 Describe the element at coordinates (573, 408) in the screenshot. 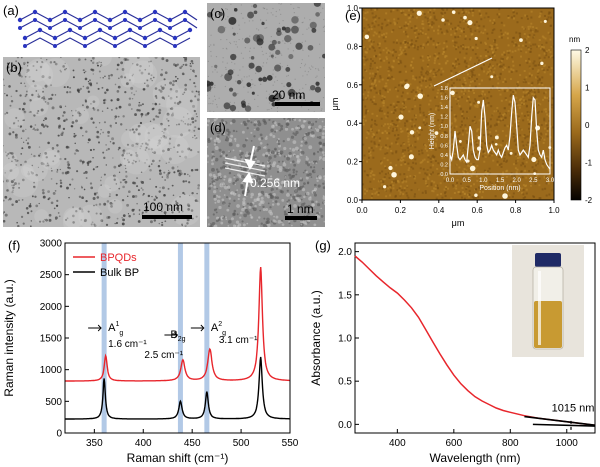

I see `absorbance-cutoff-label: 1015 nm` at that location.